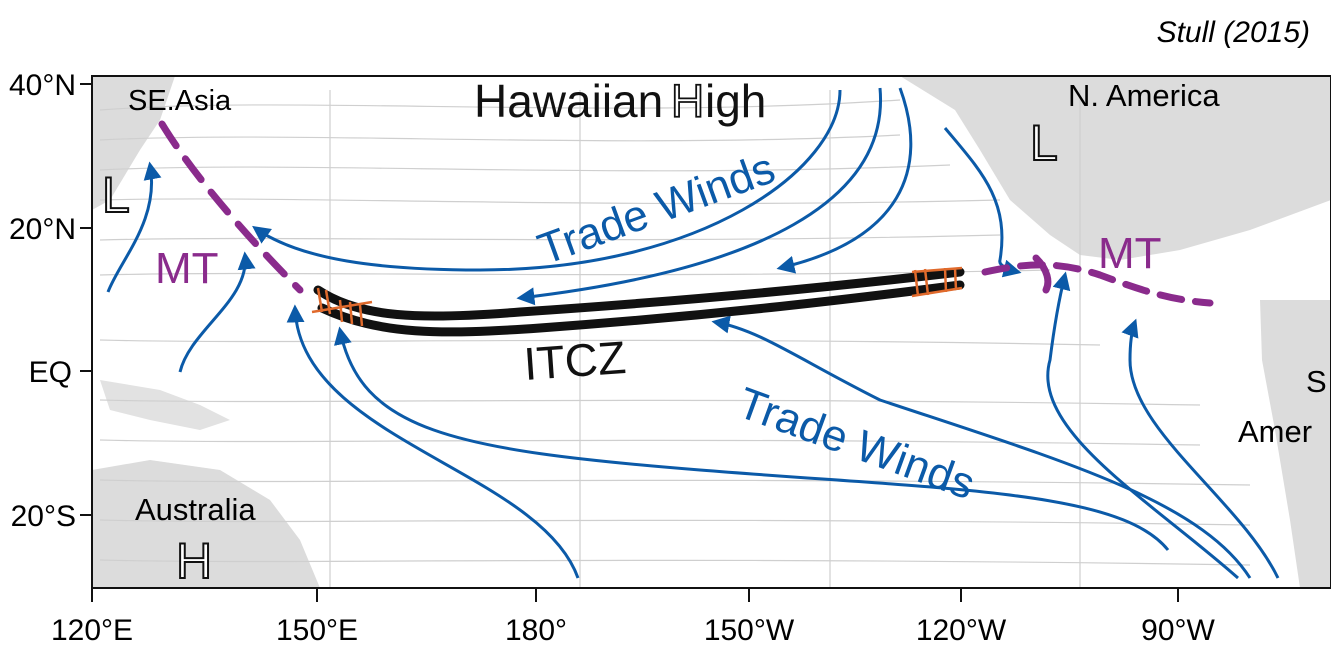 The width and height of the screenshot is (1331, 651). Describe the element at coordinates (165, 405) in the screenshot. I see `land-indonesia` at that location.